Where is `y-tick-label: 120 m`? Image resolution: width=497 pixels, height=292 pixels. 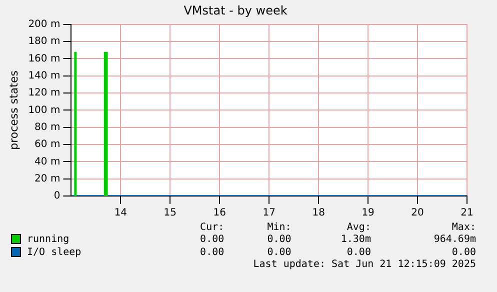 y-tick-label: 120 m is located at coordinates (44, 93).